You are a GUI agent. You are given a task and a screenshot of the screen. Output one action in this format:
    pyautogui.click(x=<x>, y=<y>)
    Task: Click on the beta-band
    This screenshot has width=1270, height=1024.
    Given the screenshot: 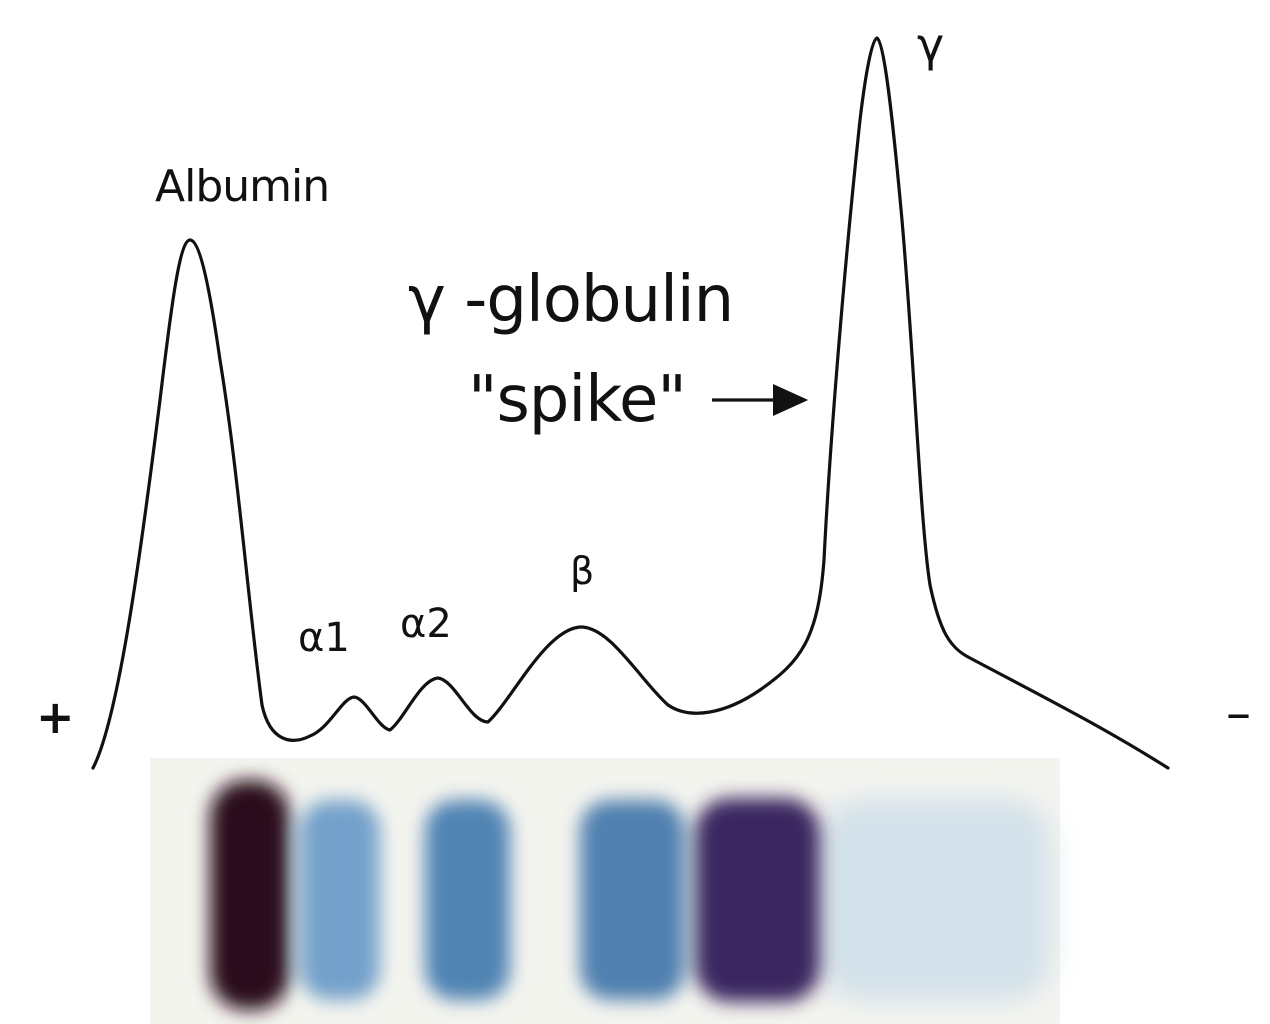 What is the action you would take?
    pyautogui.click(x=632, y=900)
    